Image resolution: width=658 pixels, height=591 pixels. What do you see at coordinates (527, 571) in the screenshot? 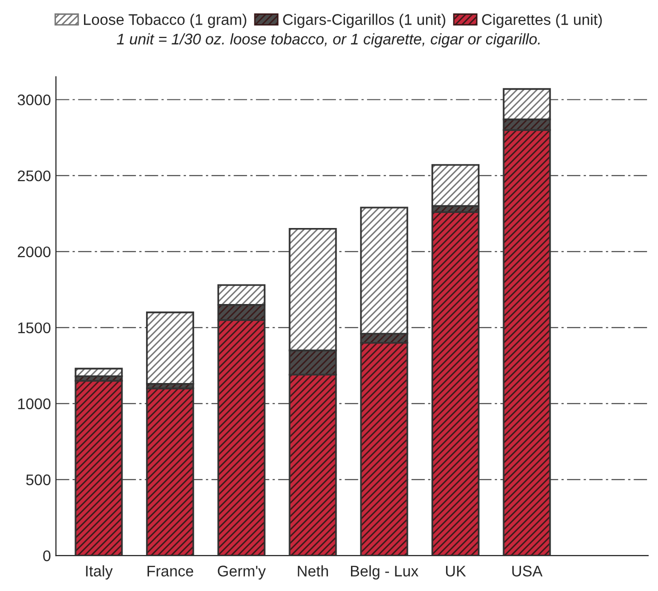
I see `x-tick-label: USA` at bounding box center [527, 571].